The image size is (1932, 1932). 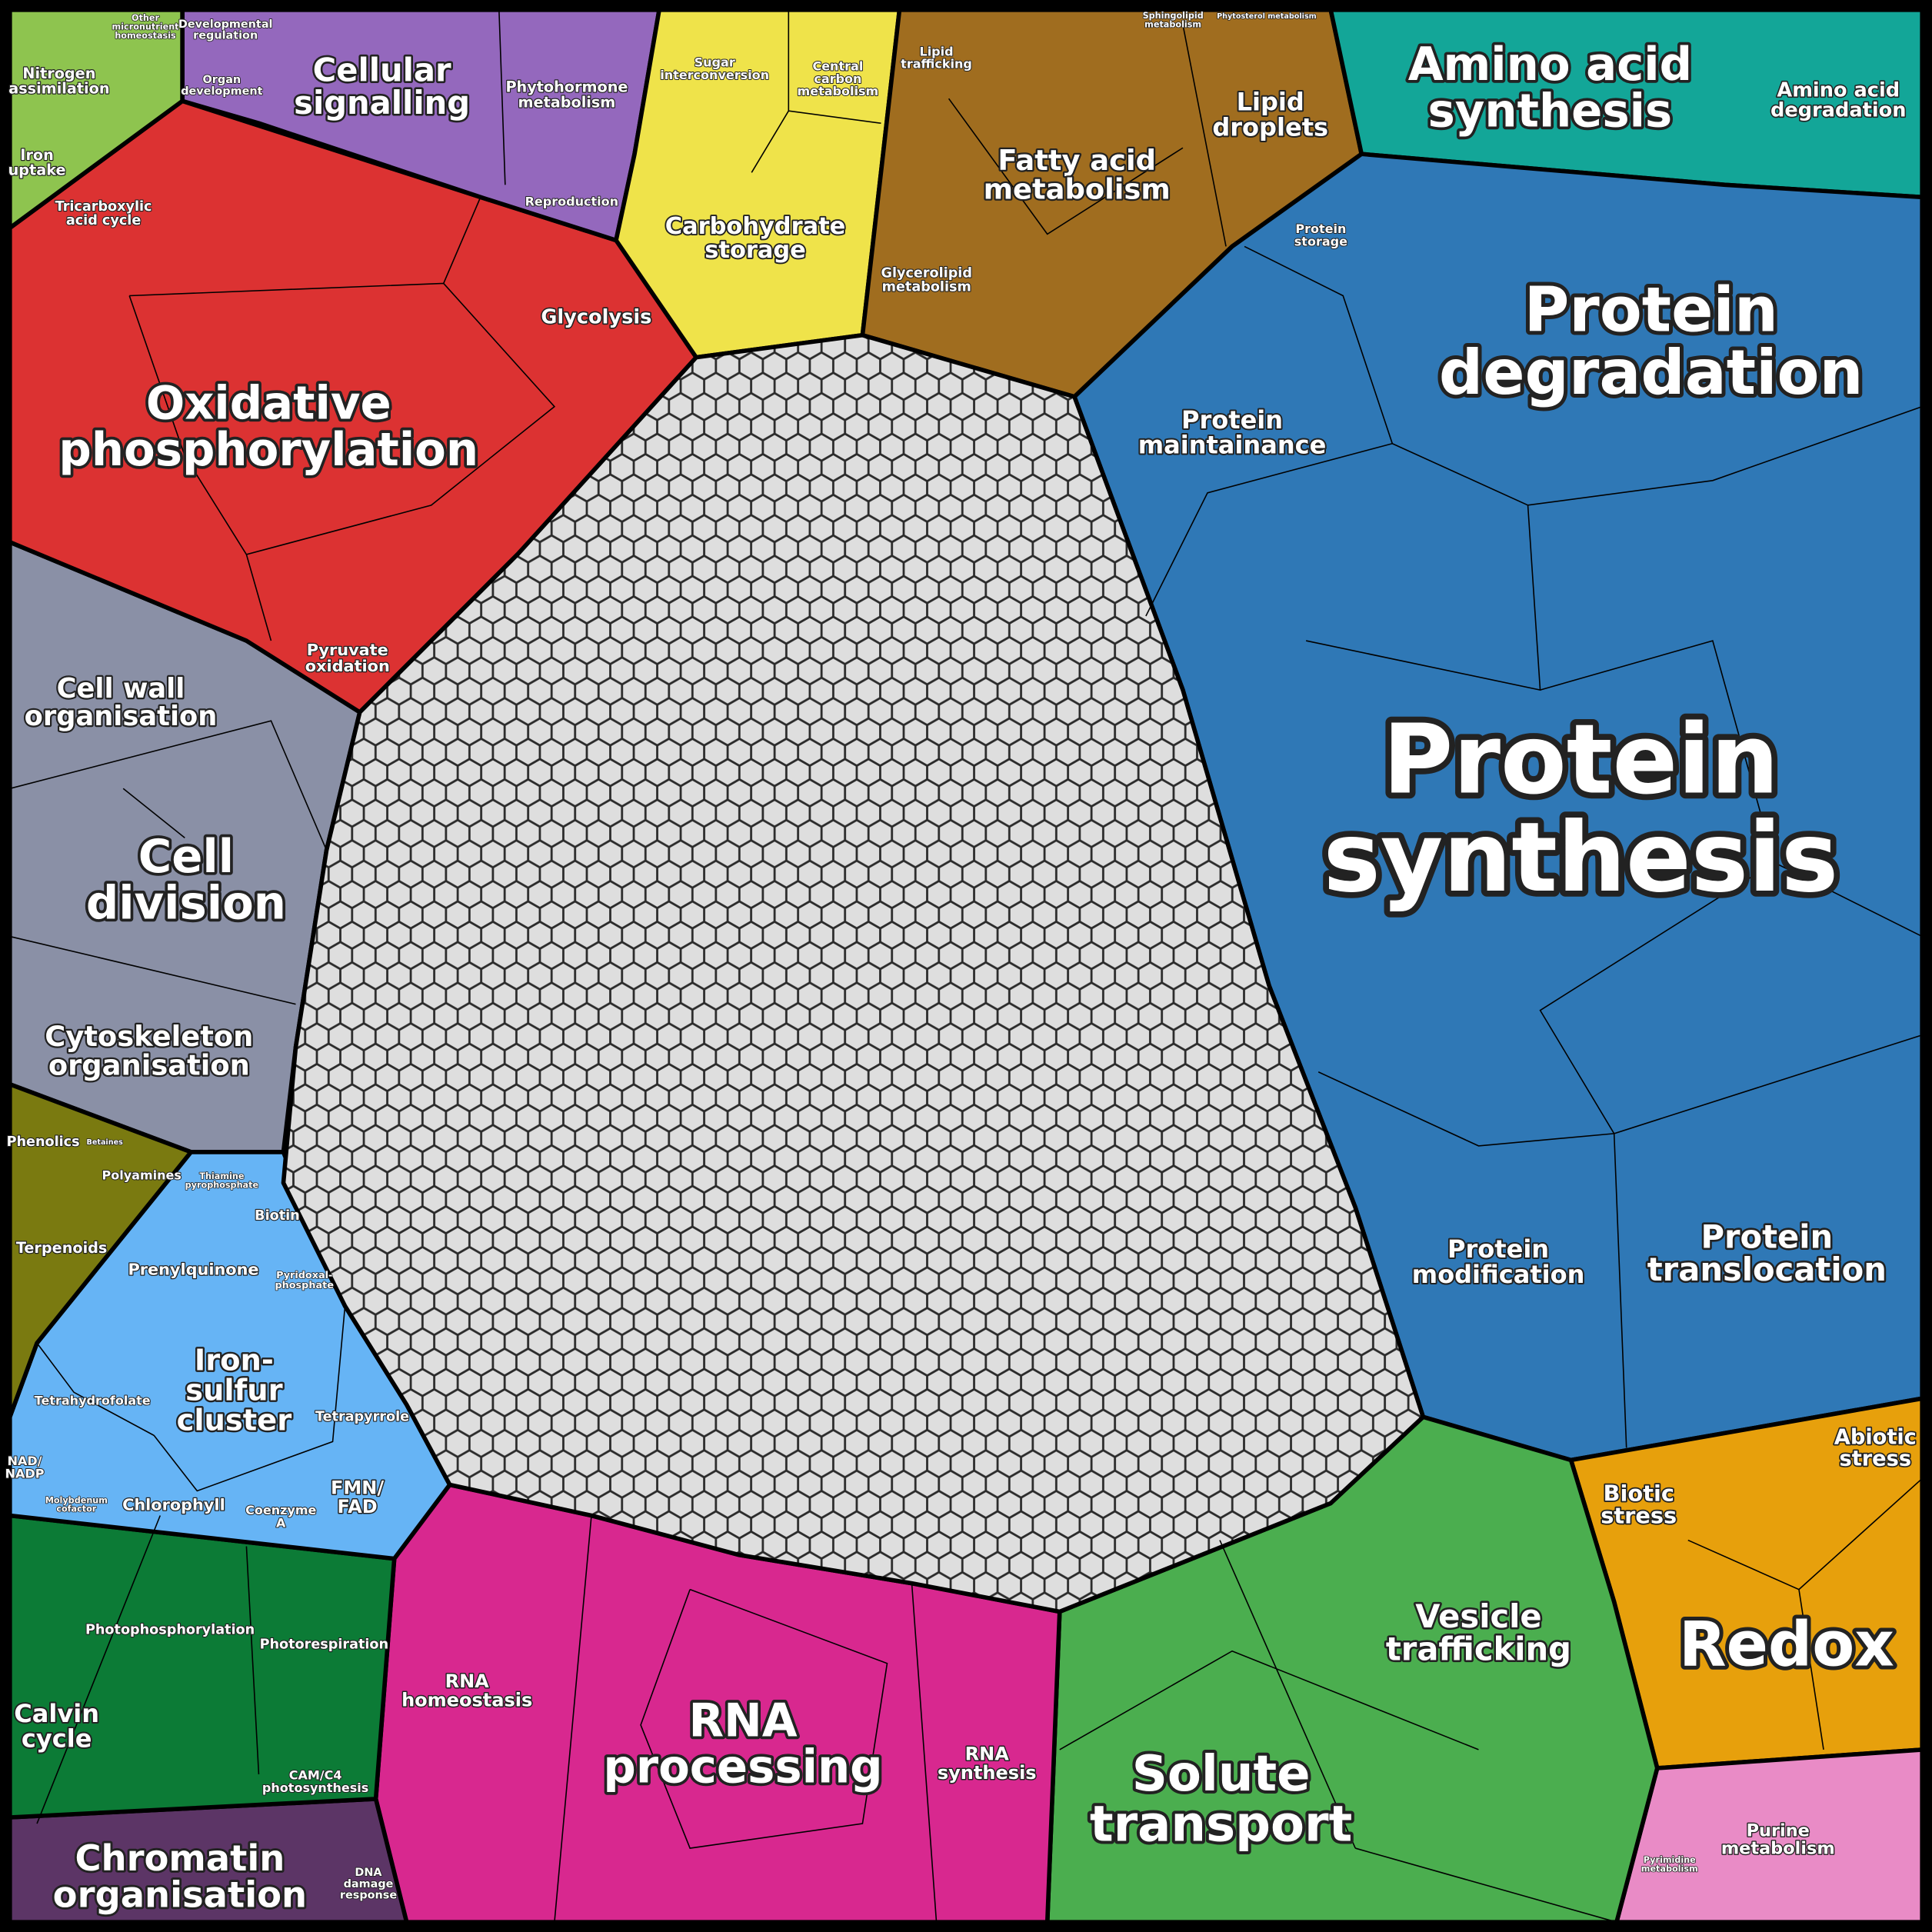 I want to click on region-label: Cell wall organisation, so click(x=121, y=702).